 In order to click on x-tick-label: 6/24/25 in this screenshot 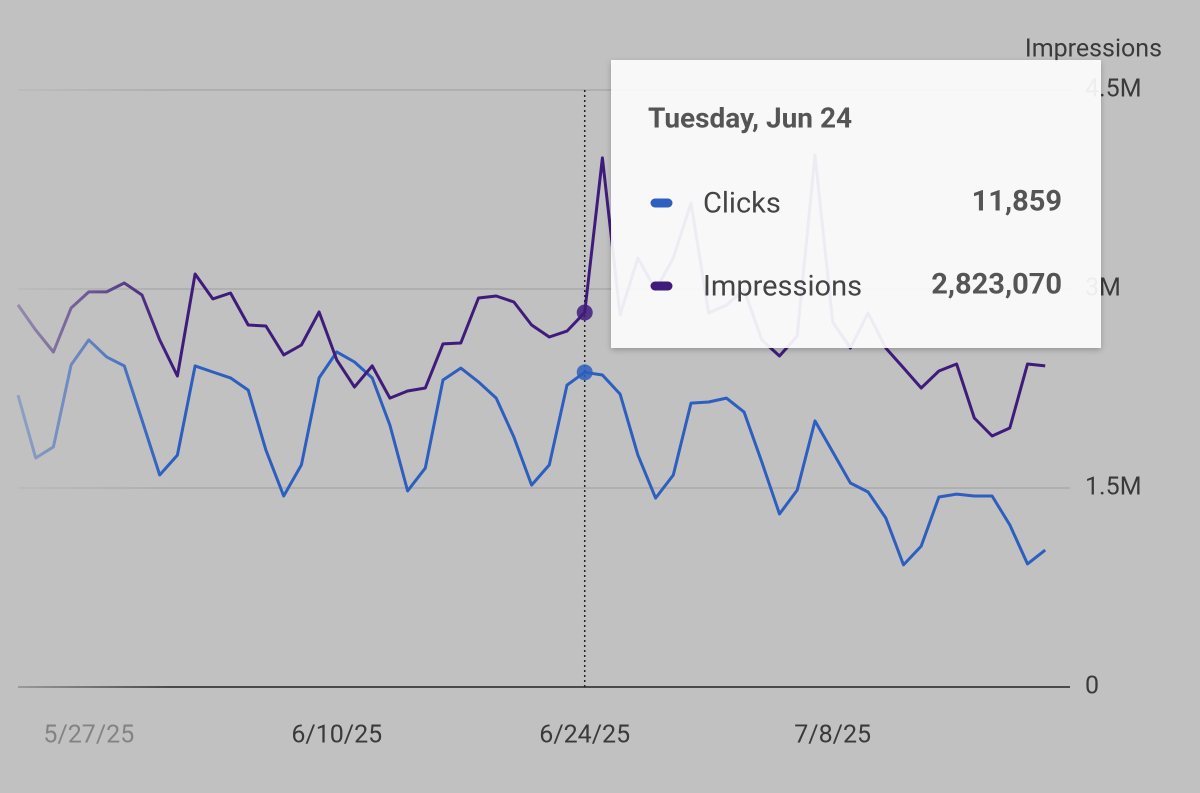, I will do `click(584, 735)`.